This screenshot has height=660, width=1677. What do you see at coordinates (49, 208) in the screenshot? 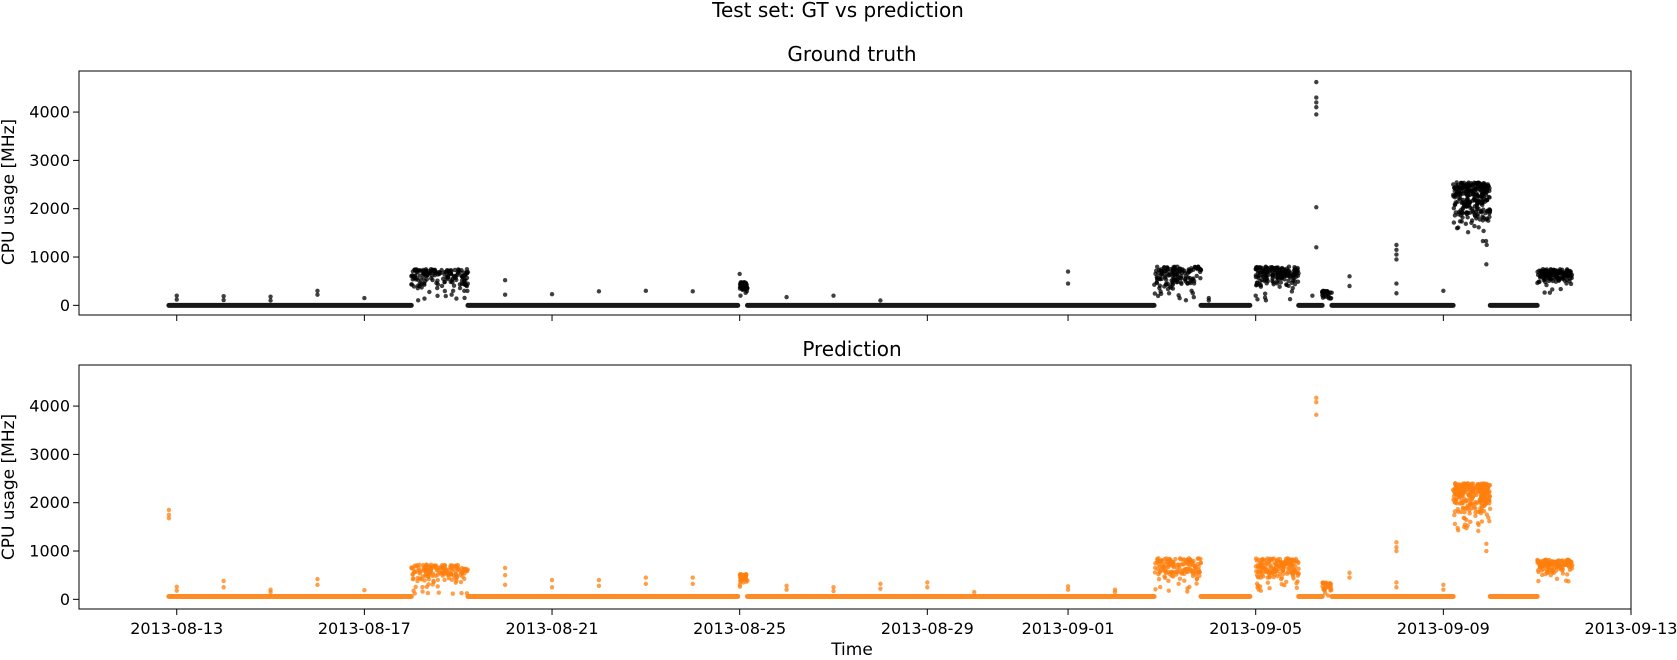
I see `y-tick-label: 2000` at bounding box center [49, 208].